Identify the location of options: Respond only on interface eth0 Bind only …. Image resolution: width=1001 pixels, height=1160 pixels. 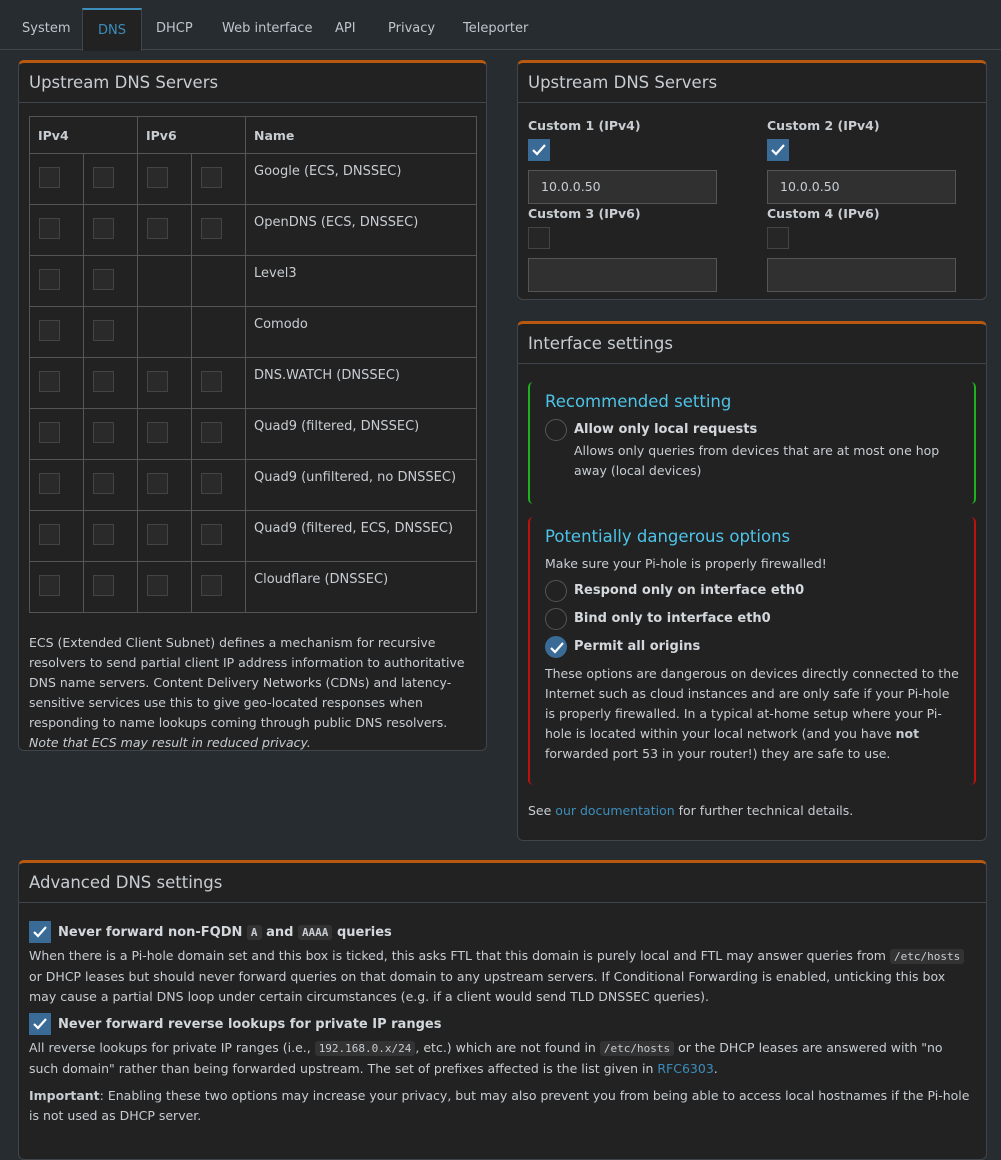
(752, 619).